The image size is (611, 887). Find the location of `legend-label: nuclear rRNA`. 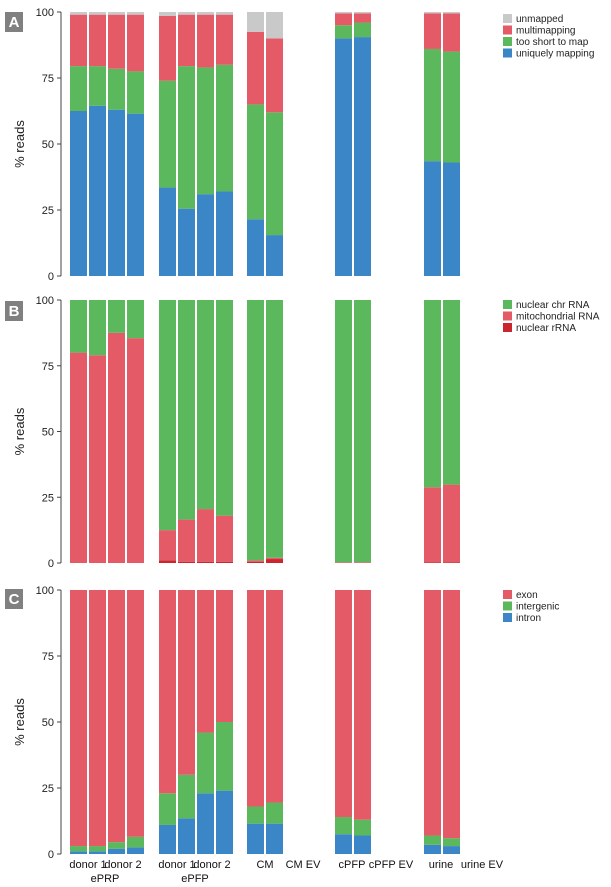

legend-label: nuclear rRNA is located at coordinates (546, 328).